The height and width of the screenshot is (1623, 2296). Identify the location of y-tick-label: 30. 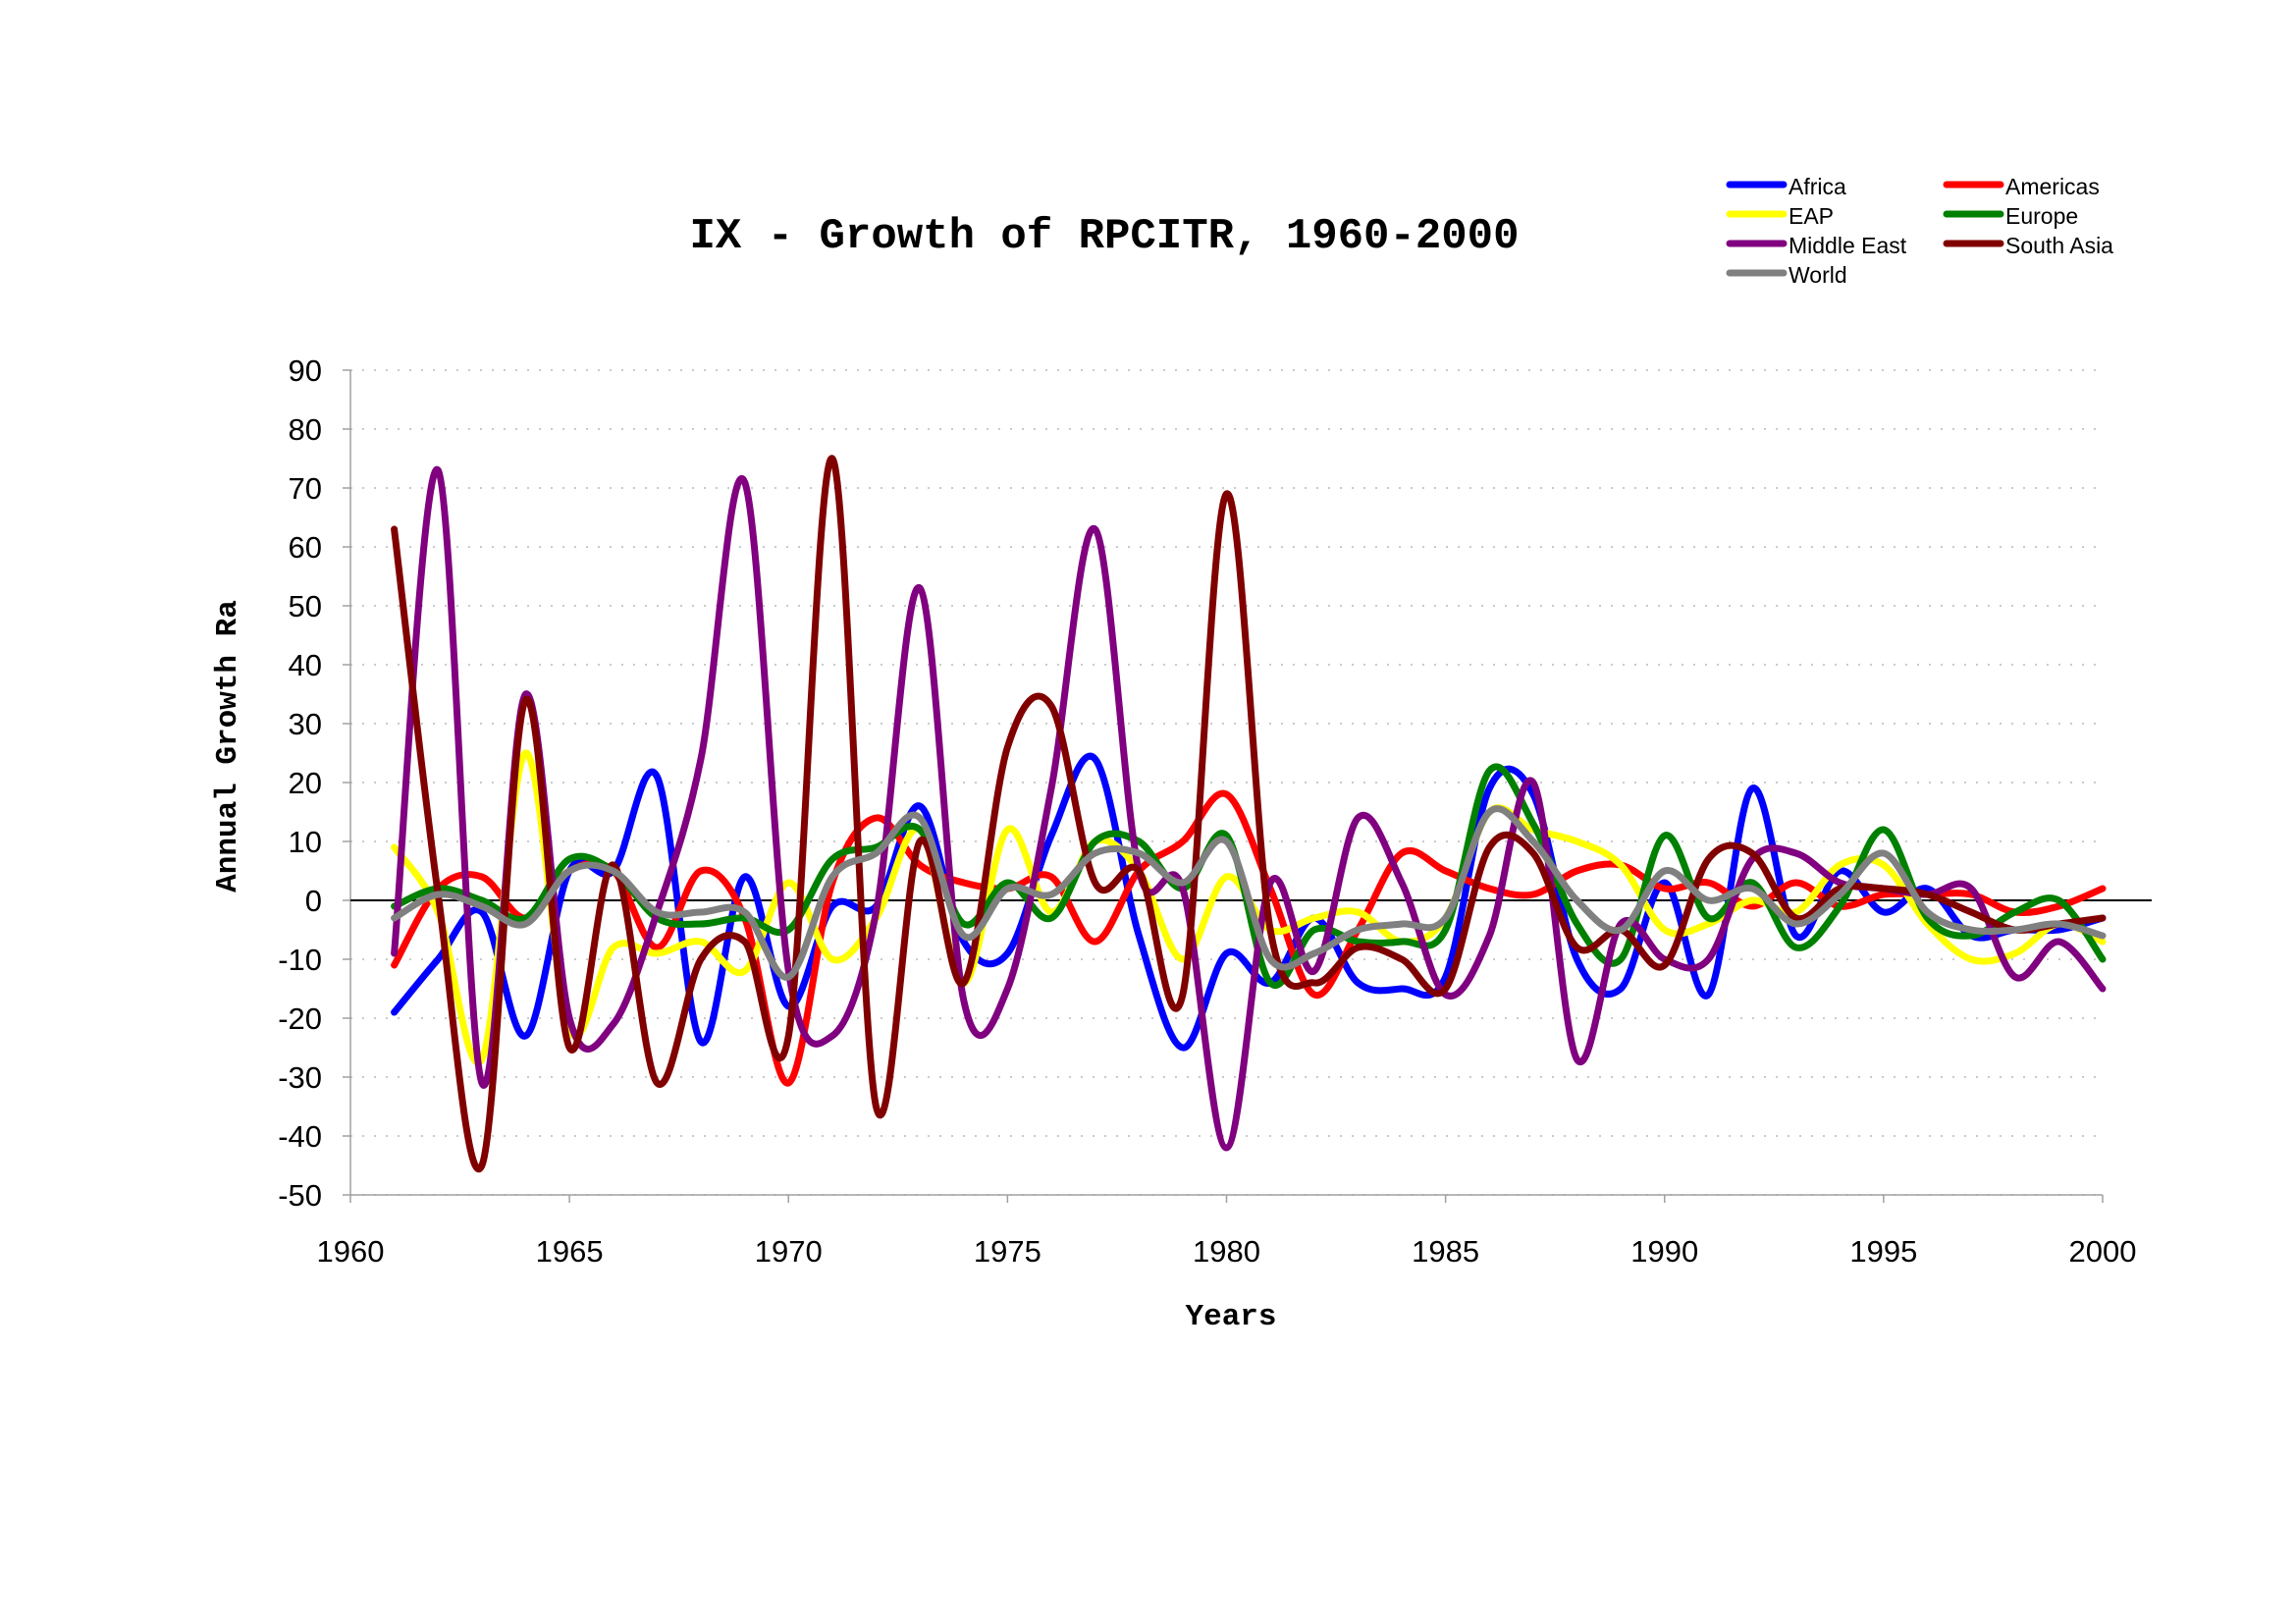
(305, 724).